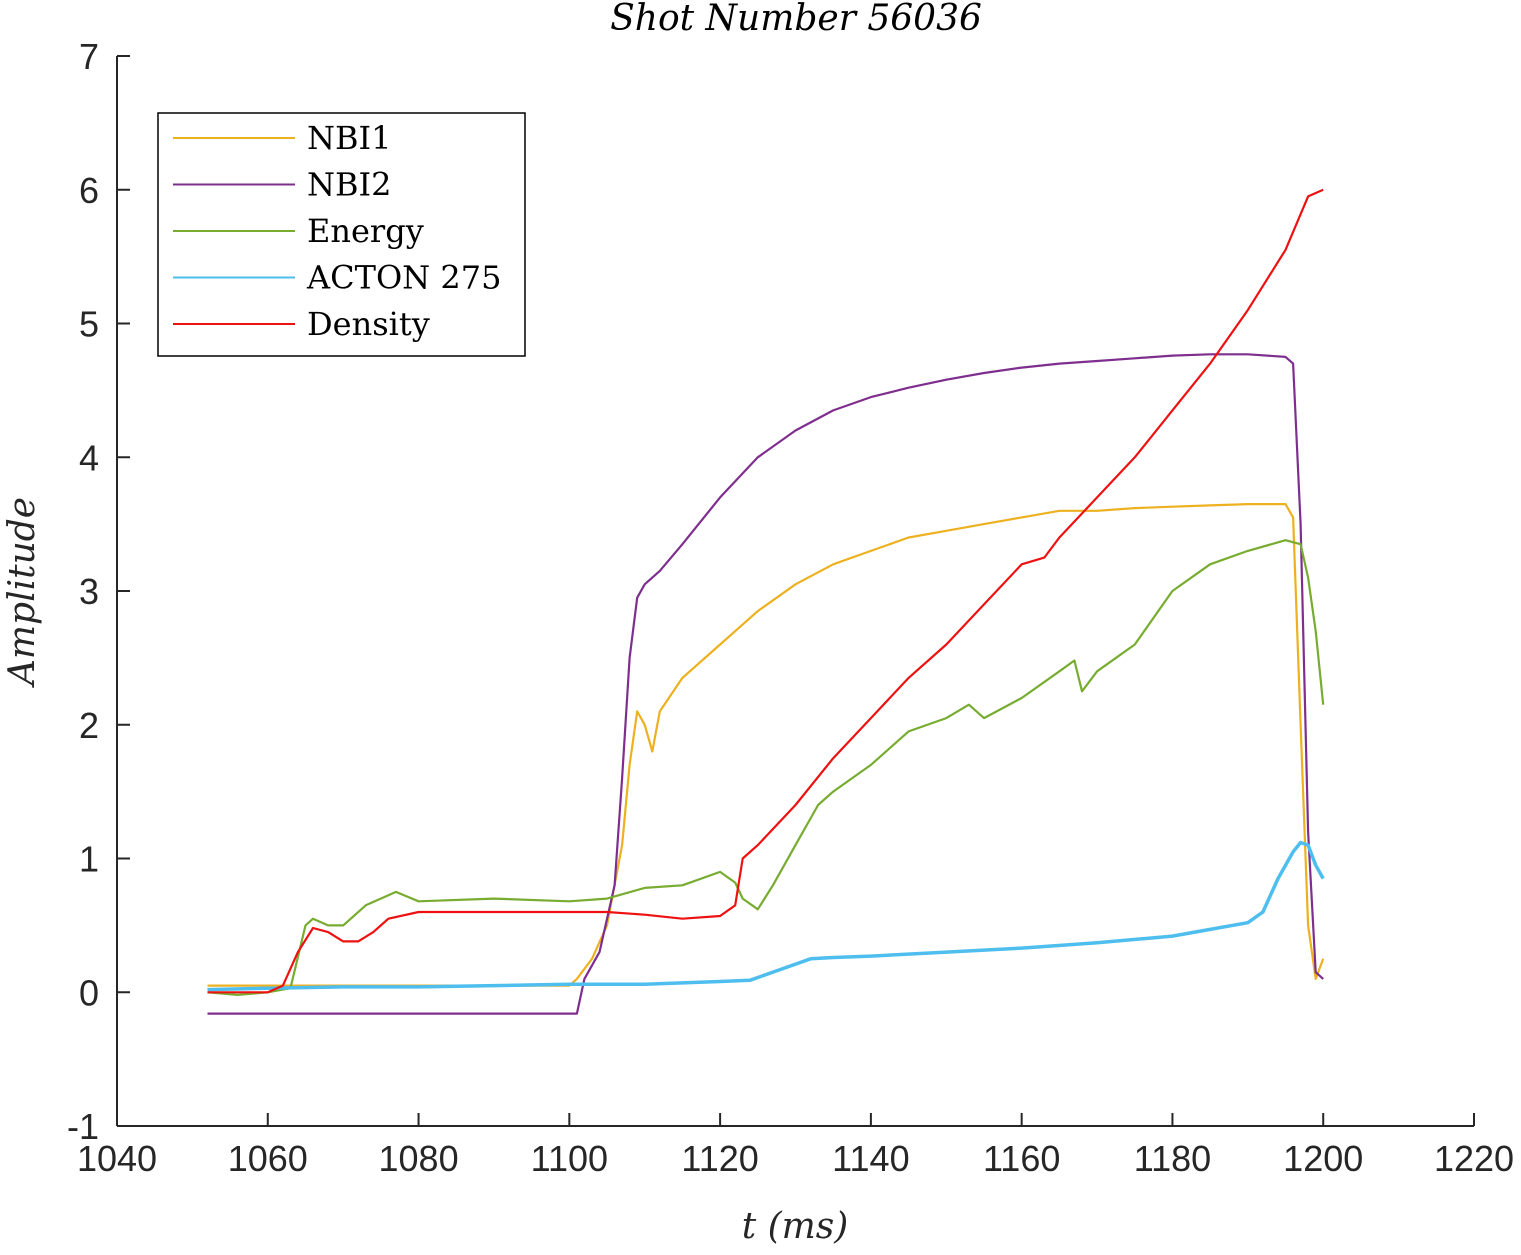 This screenshot has height=1255, width=1521. I want to click on y-axis-label: Amplitude, so click(22, 592).